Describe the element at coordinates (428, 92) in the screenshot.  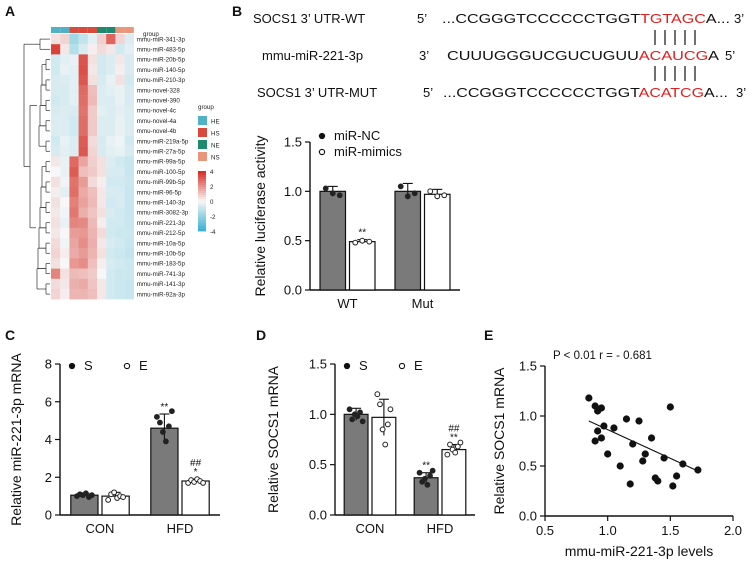
I see `svg-text: 5’` at that location.